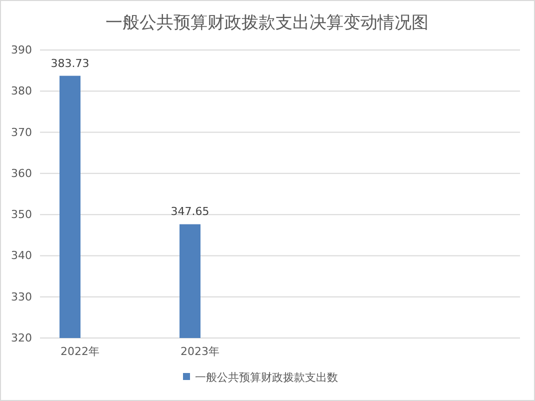 The width and height of the screenshot is (535, 401). I want to click on y-tick-label: 330, so click(21, 297).